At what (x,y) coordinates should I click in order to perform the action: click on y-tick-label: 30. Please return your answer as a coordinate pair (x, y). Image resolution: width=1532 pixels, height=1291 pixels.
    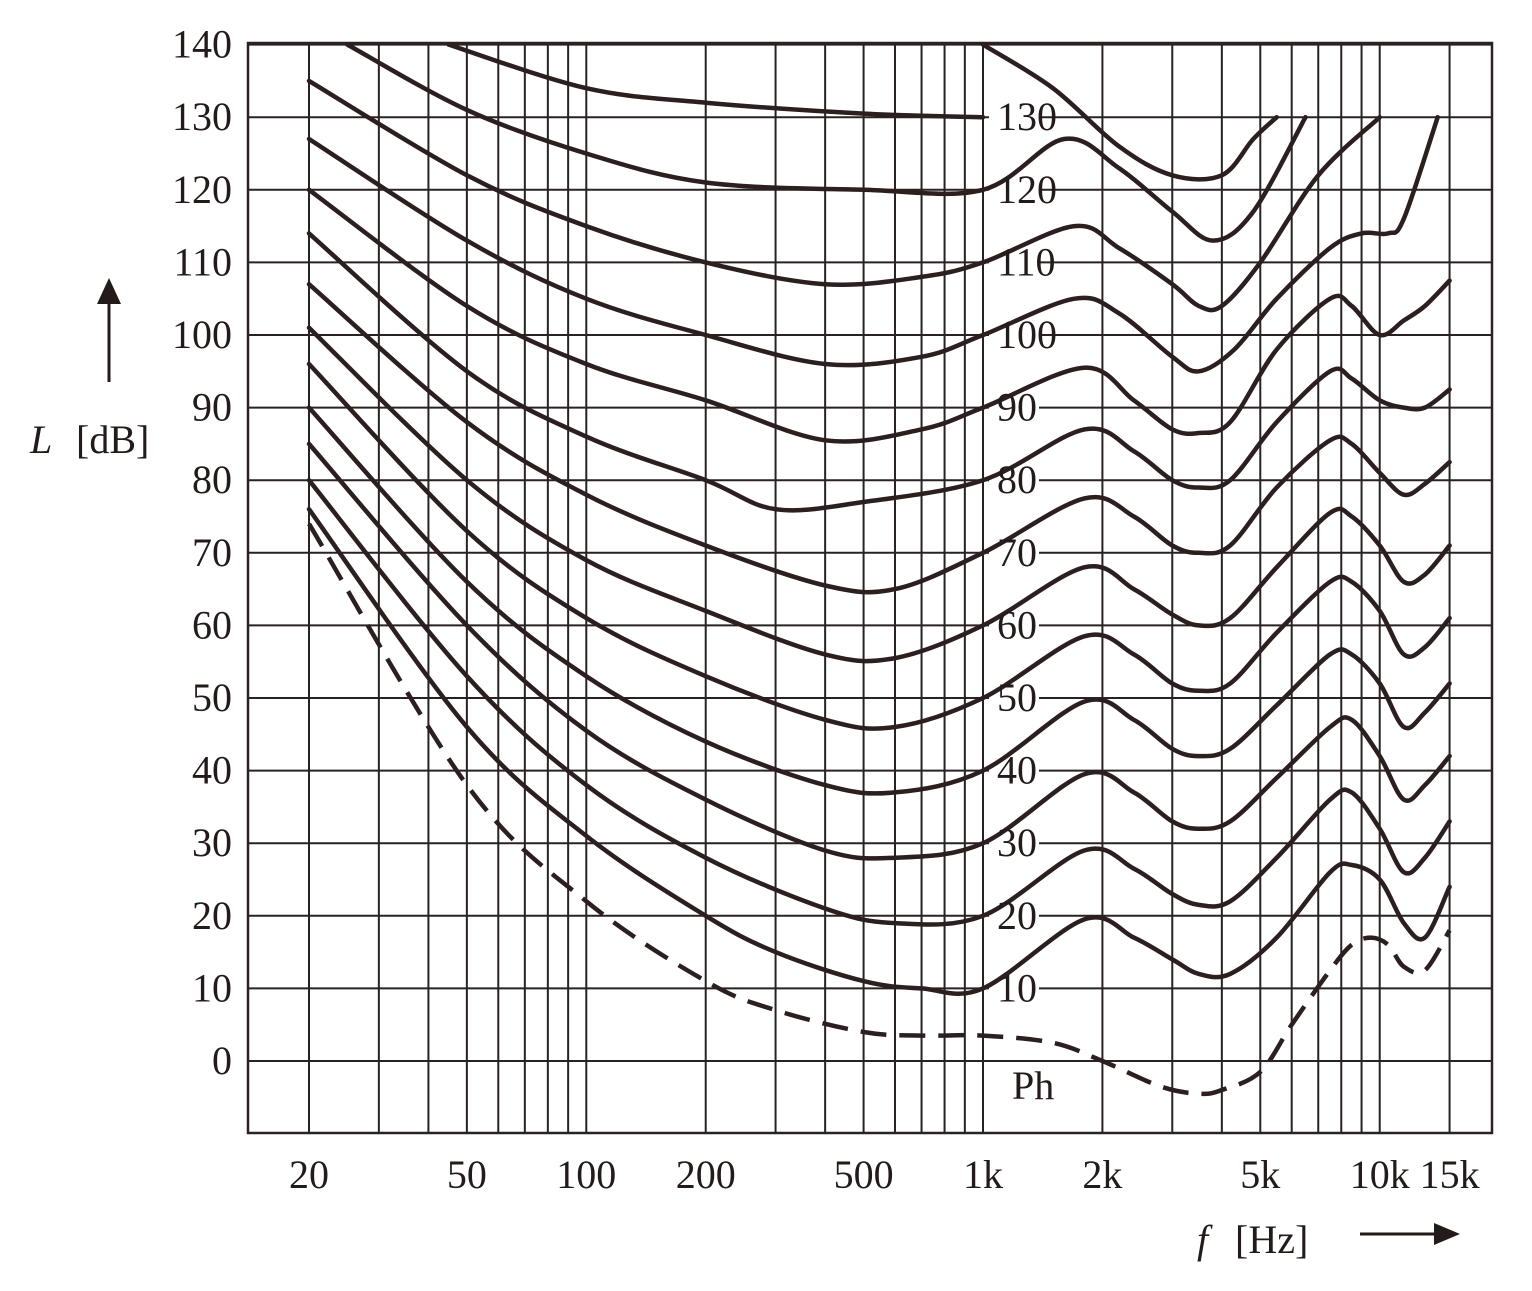
    Looking at the image, I should click on (212, 842).